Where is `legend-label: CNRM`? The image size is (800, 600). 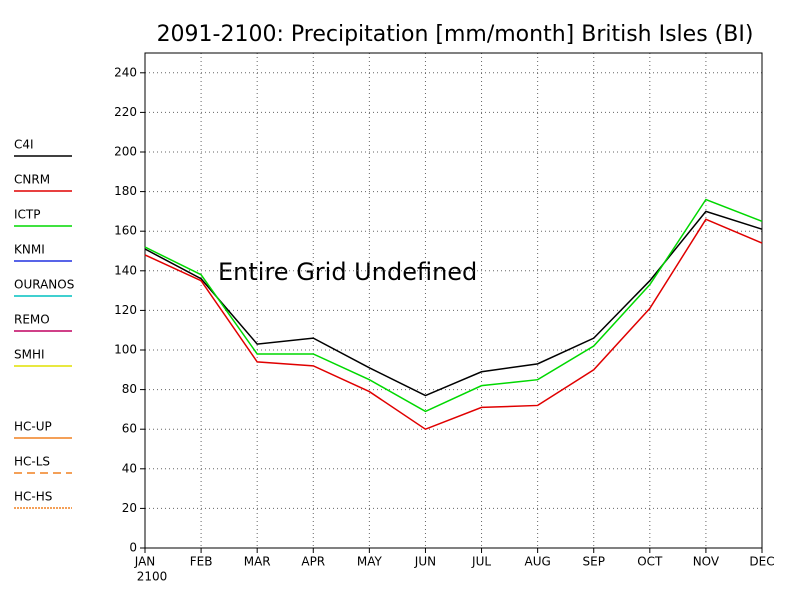
legend-label: CNRM is located at coordinates (32, 180).